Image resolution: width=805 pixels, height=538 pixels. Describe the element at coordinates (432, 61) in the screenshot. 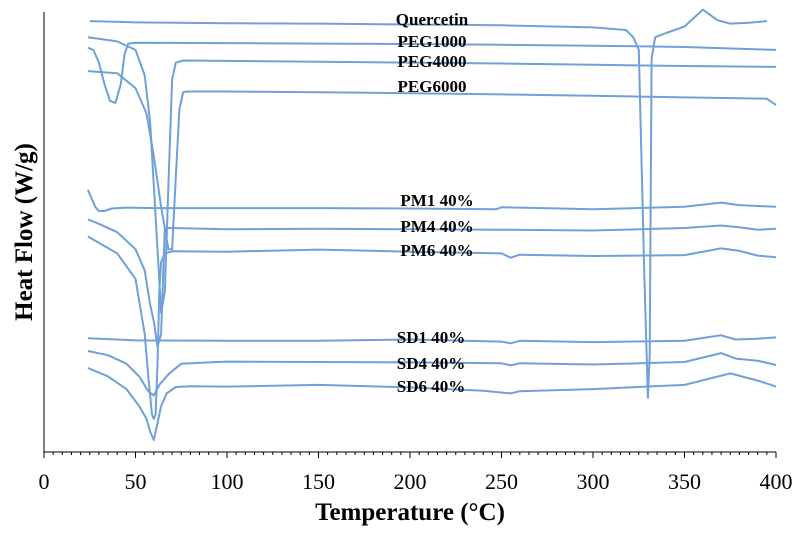

I see `curve-label: PEG4000` at that location.